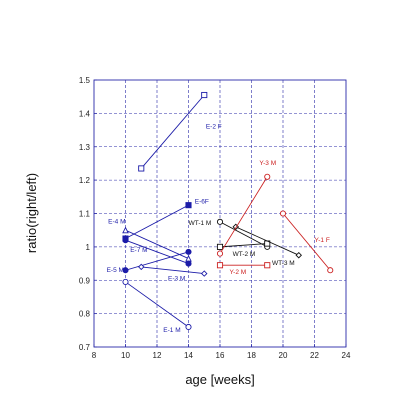 This screenshot has width=400, height=400. What do you see at coordinates (214, 126) in the screenshot?
I see `series-label: E-2 F` at bounding box center [214, 126].